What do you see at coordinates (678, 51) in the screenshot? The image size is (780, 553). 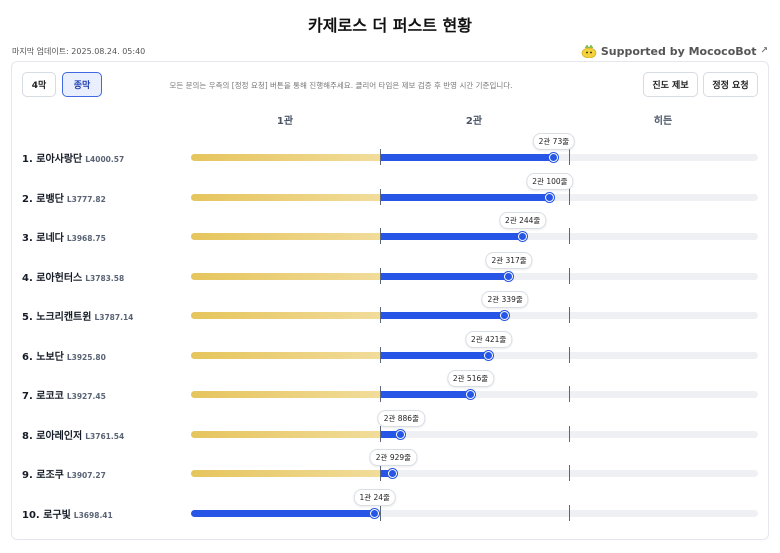 I see `supported-by-text: Supported by MococoBot` at bounding box center [678, 51].